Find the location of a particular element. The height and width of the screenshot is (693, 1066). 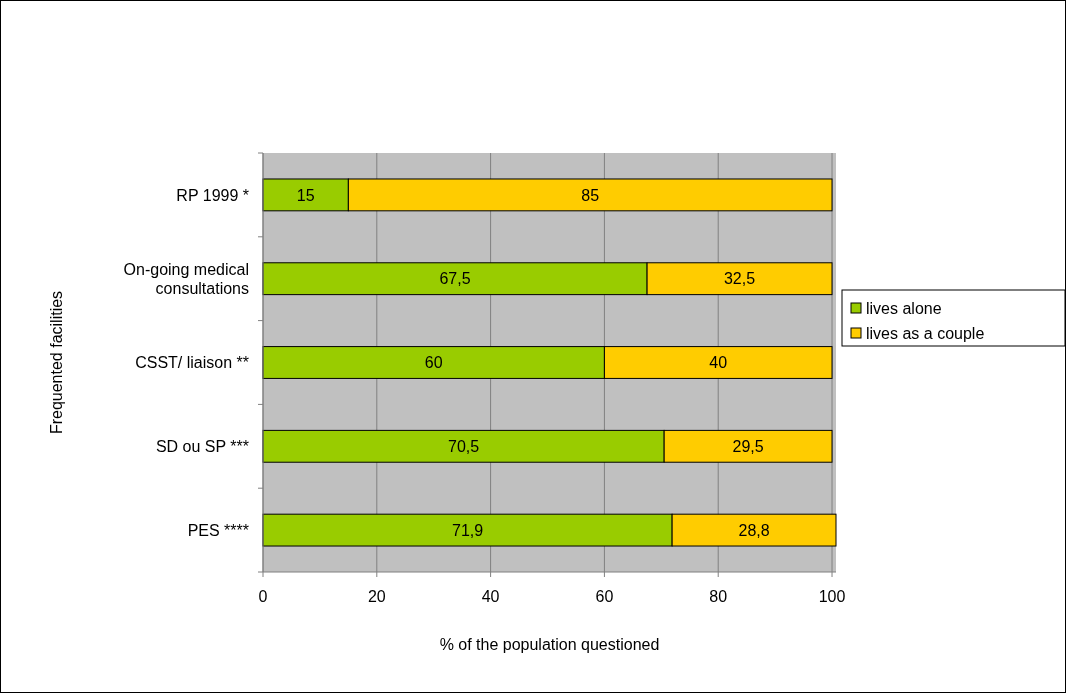

data-label: 15 is located at coordinates (305, 195).